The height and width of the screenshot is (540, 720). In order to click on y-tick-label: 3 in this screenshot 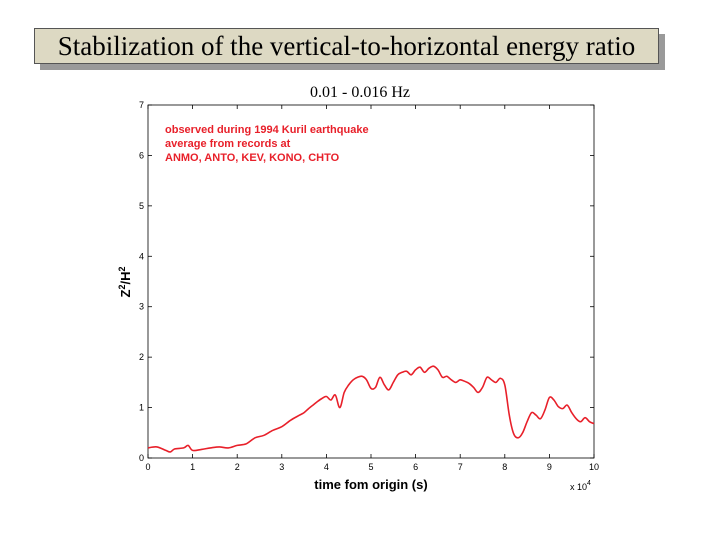, I will do `click(141, 307)`.